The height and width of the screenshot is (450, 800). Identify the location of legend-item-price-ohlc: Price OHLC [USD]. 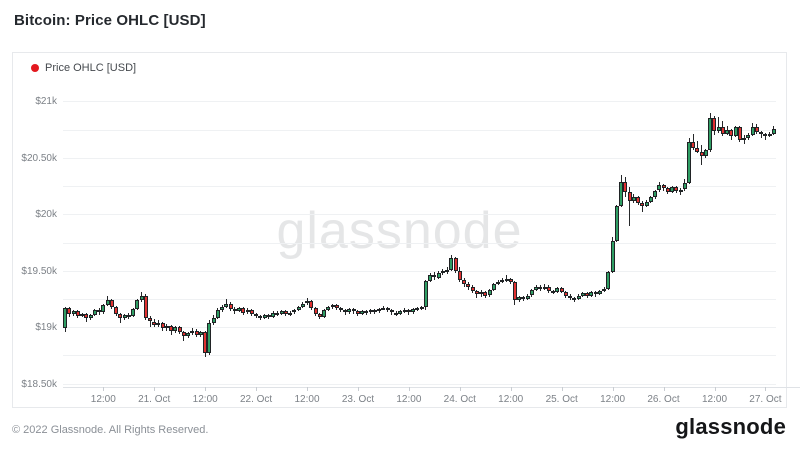
(83, 68).